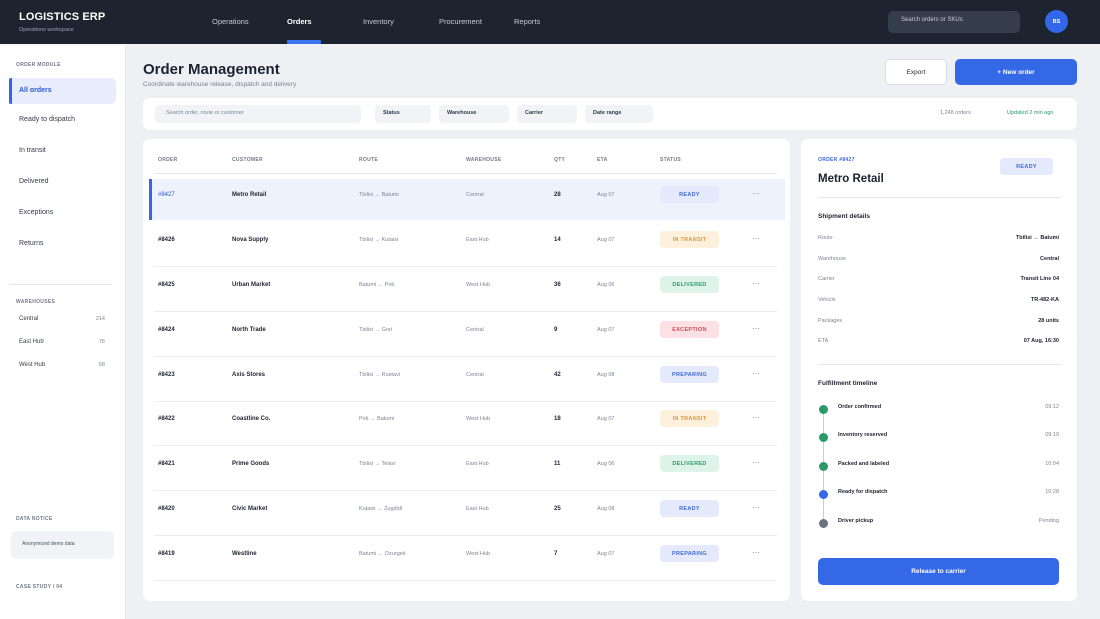  What do you see at coordinates (557, 240) in the screenshot?
I see `quantity: 14` at bounding box center [557, 240].